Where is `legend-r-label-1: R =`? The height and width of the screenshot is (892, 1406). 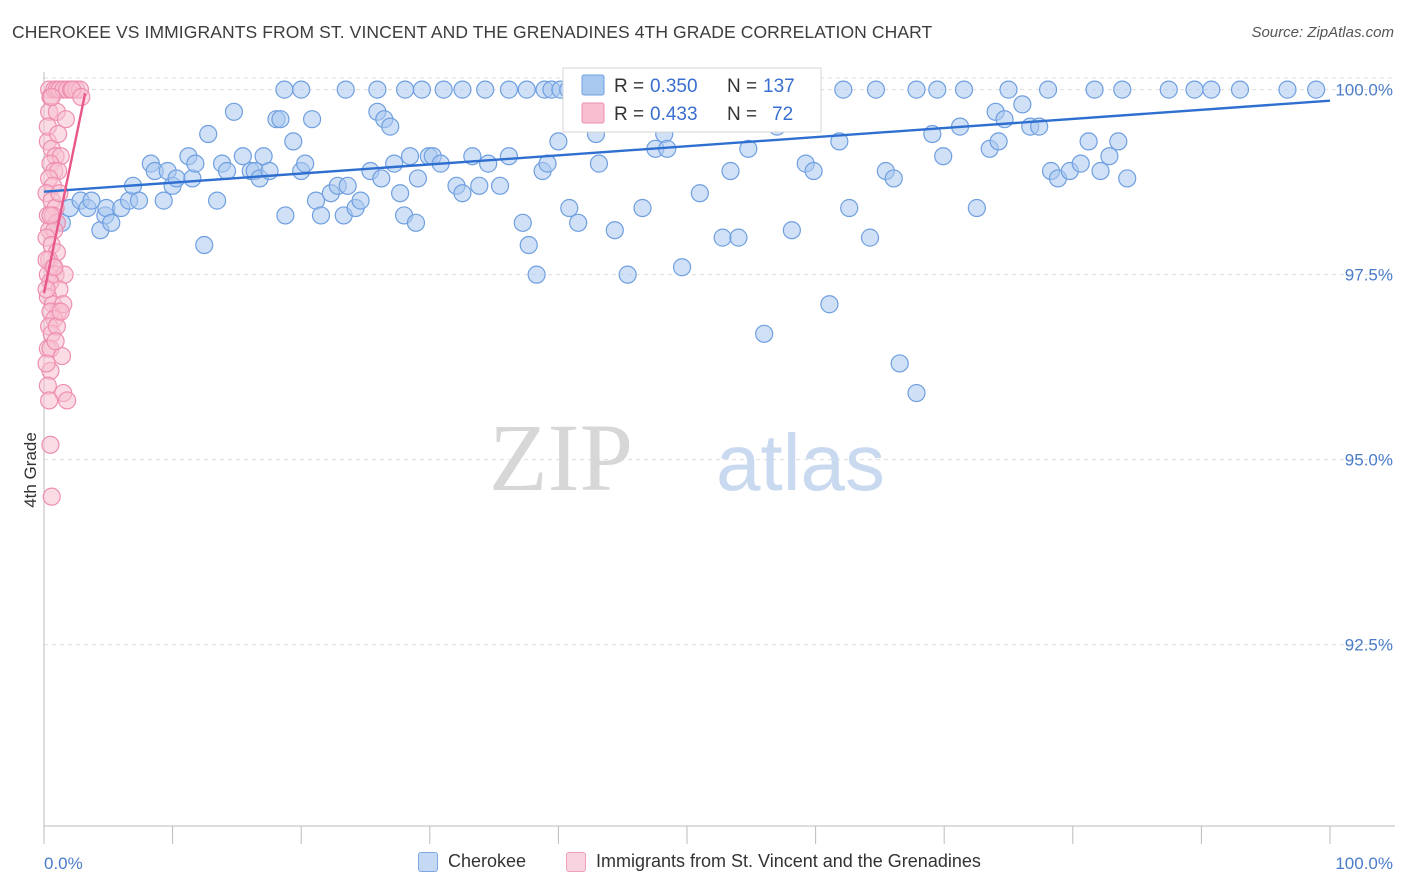 legend-r-label-1: R = is located at coordinates (629, 86).